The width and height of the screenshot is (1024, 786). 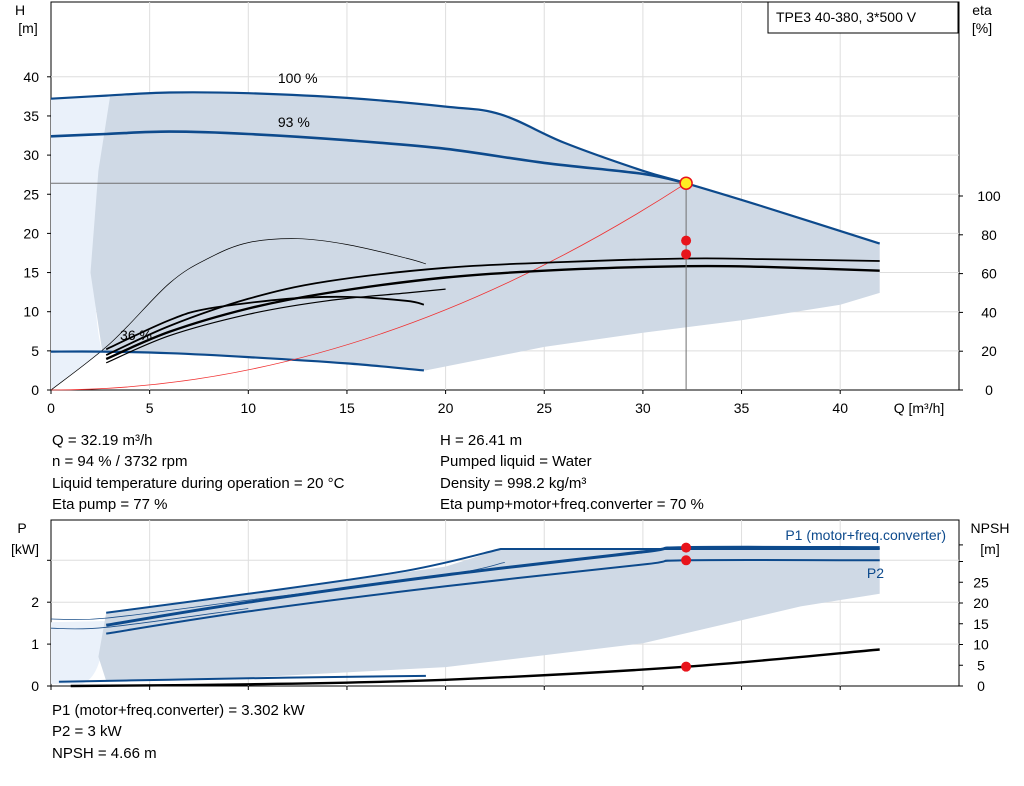 I want to click on eta-low-speed-curve, so click(x=265, y=323).